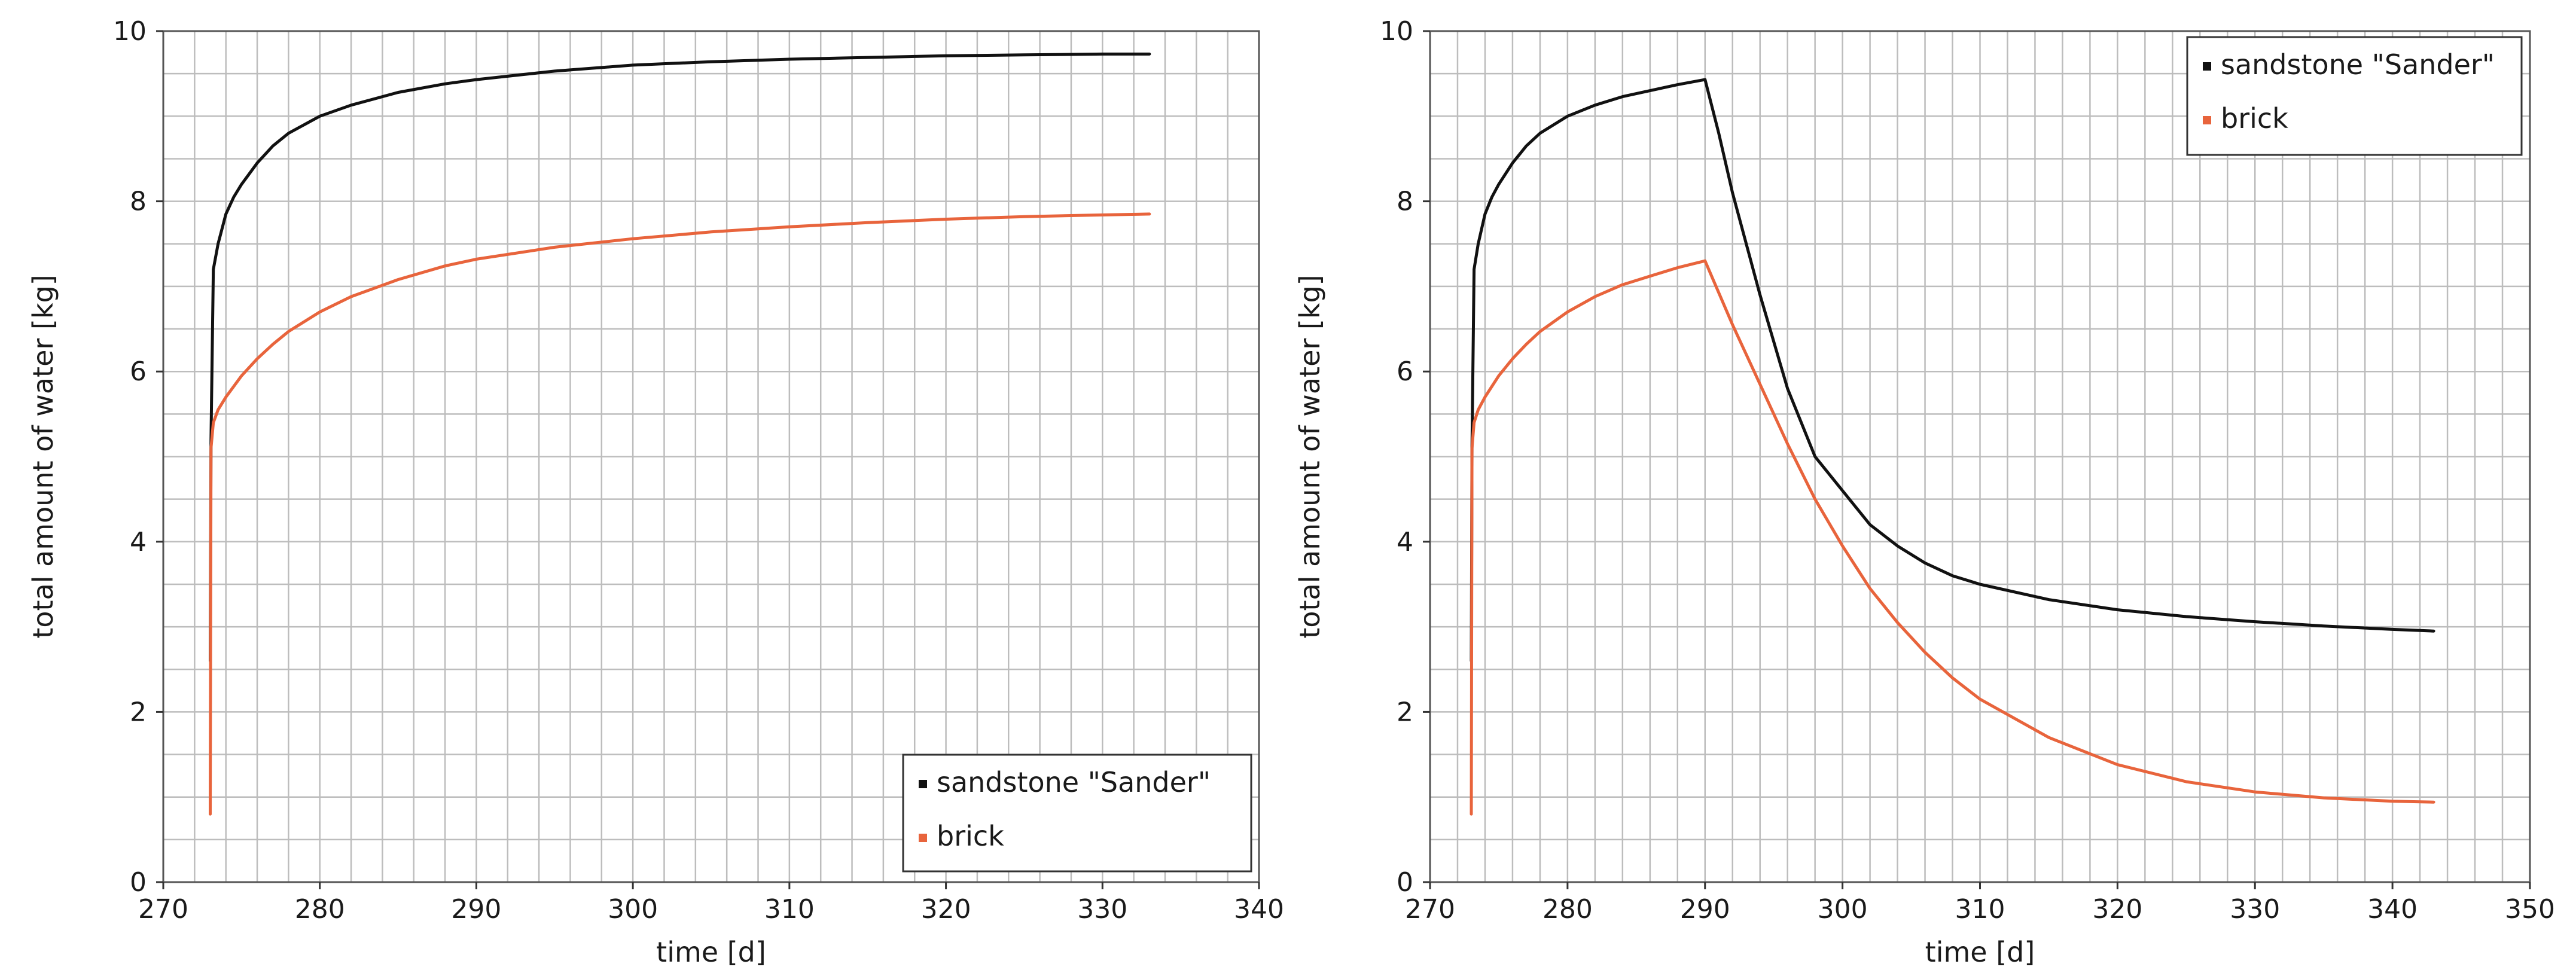 The image size is (2576, 979). Describe the element at coordinates (2530, 909) in the screenshot. I see `x-tick-label: 350` at that location.